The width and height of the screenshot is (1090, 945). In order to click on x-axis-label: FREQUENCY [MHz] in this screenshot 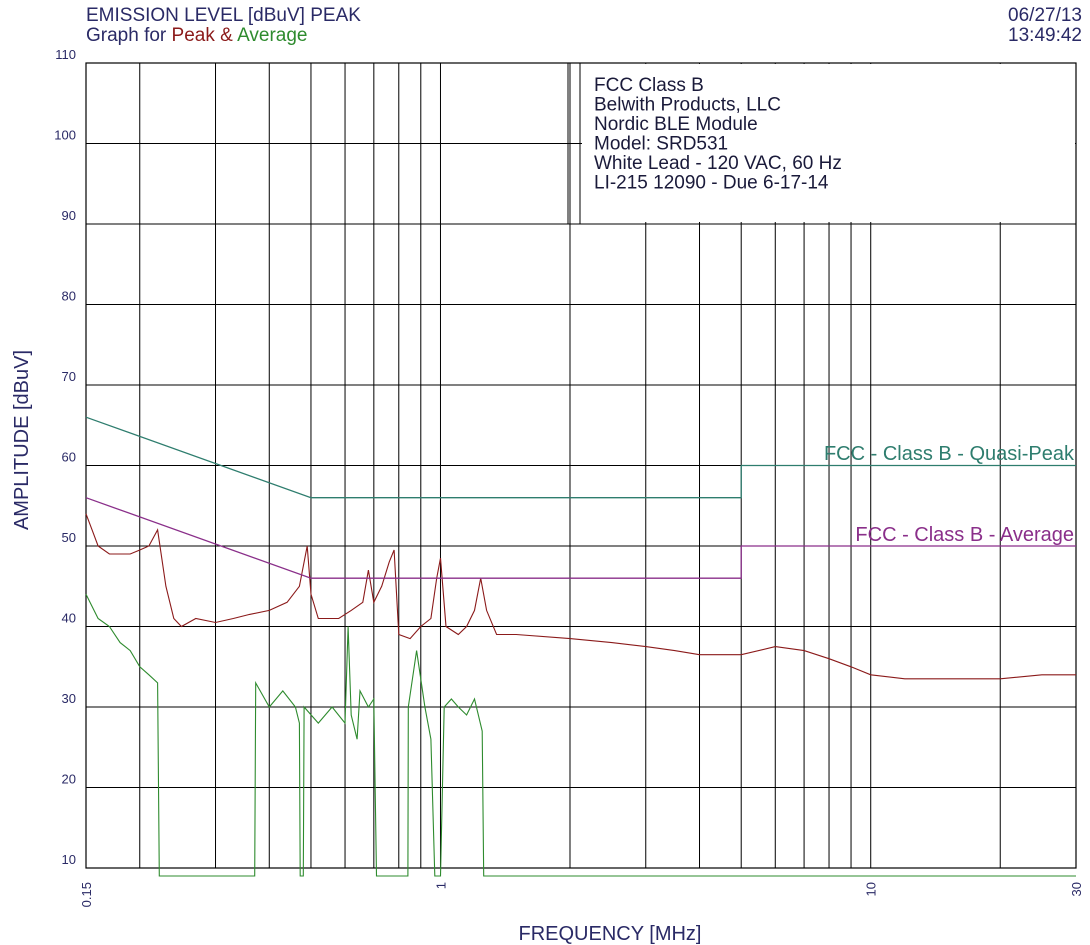, I will do `click(610, 934)`.